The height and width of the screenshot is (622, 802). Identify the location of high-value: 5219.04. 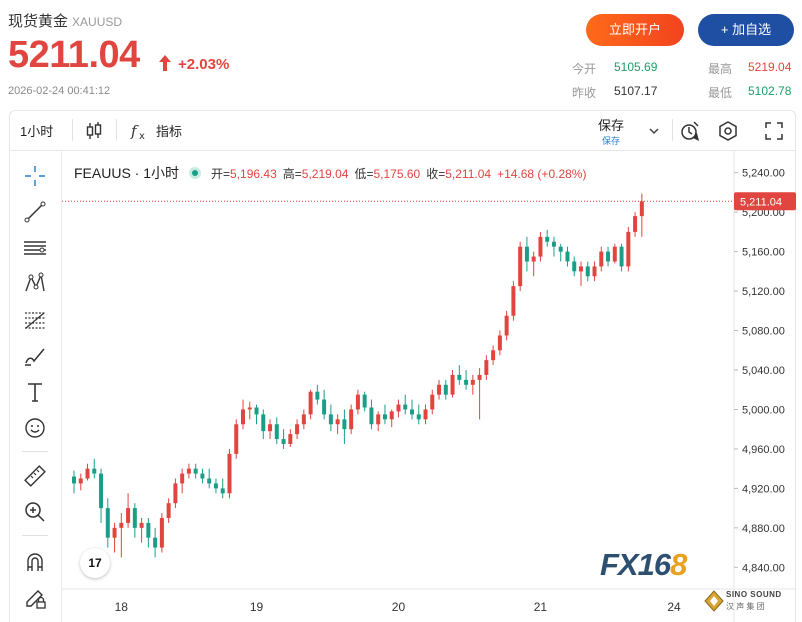
(770, 67).